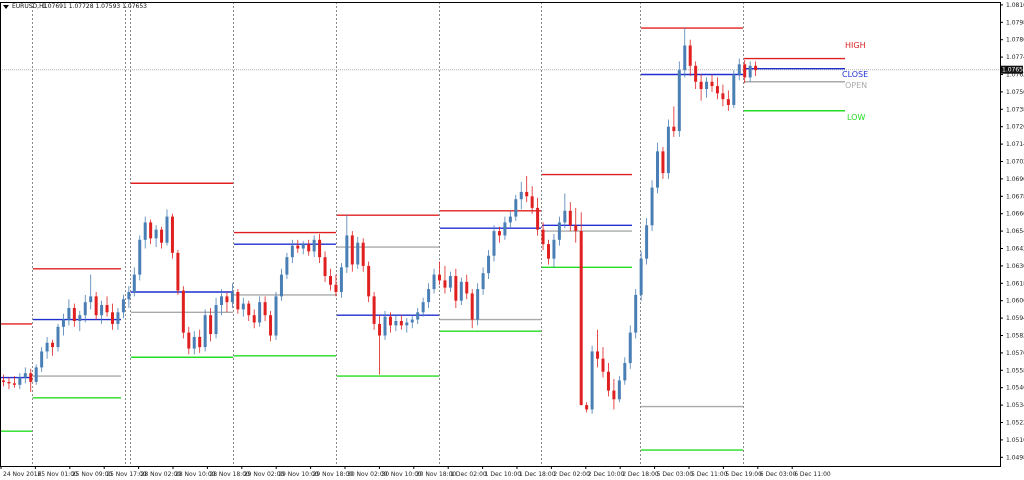  What do you see at coordinates (855, 45) in the screenshot?
I see `label-high: HIGH` at bounding box center [855, 45].